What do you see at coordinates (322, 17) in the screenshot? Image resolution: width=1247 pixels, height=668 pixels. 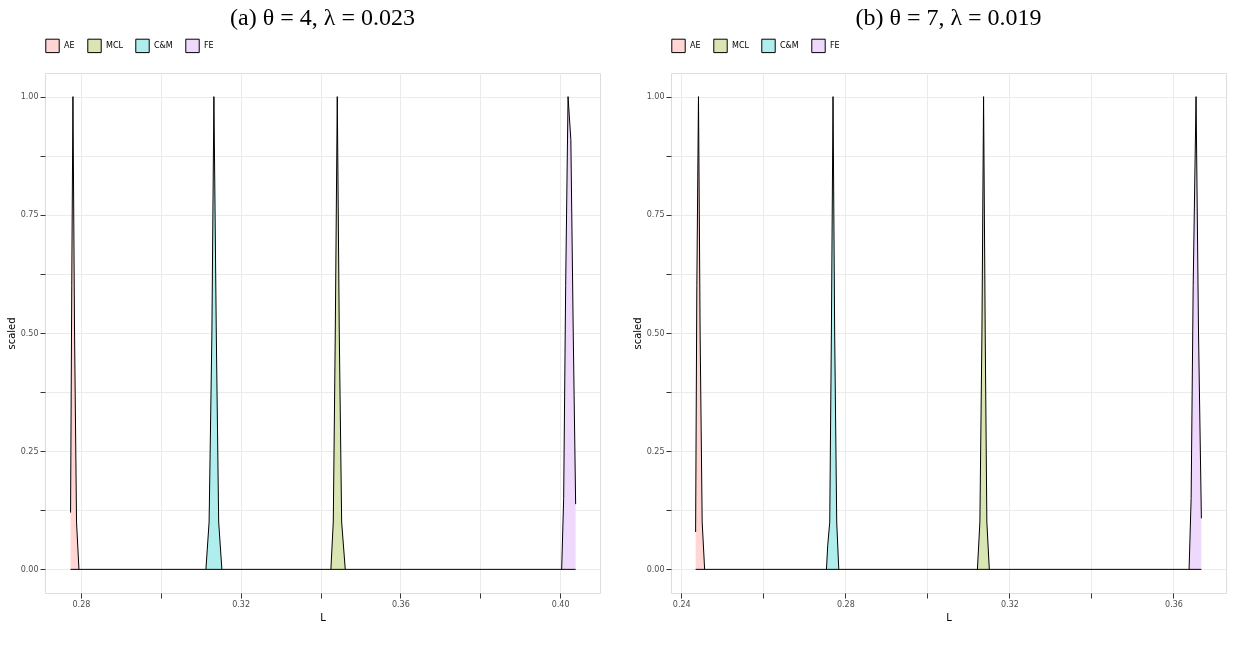 I see `chart-title: (a) θ = 4, λ = 0.023` at bounding box center [322, 17].